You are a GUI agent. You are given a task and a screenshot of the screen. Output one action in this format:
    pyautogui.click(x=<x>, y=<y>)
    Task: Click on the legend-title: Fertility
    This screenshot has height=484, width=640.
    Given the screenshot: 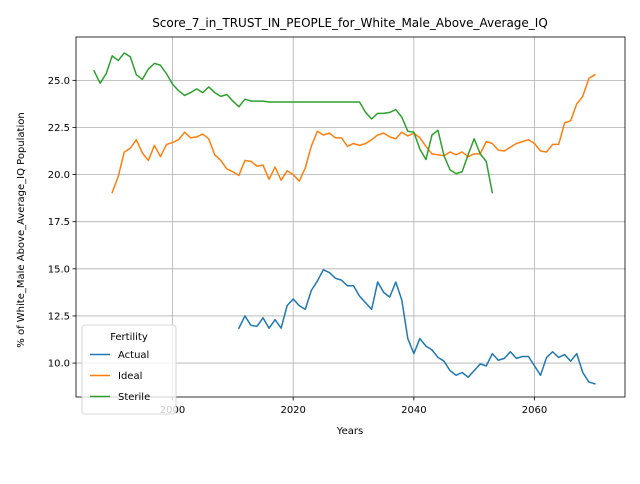 What is the action you would take?
    pyautogui.click(x=129, y=337)
    